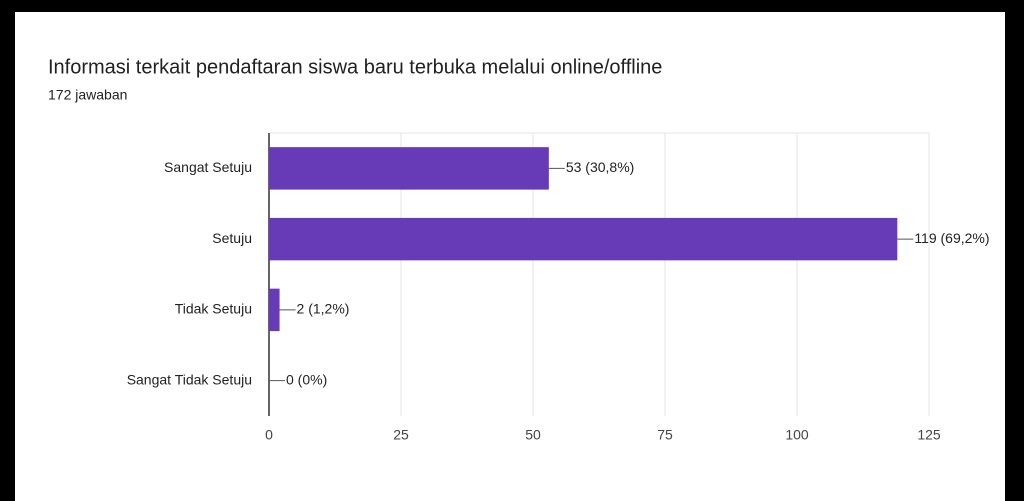 The width and height of the screenshot is (1024, 501). I want to click on y-tick-label: Tidak Setuju, so click(213, 309).